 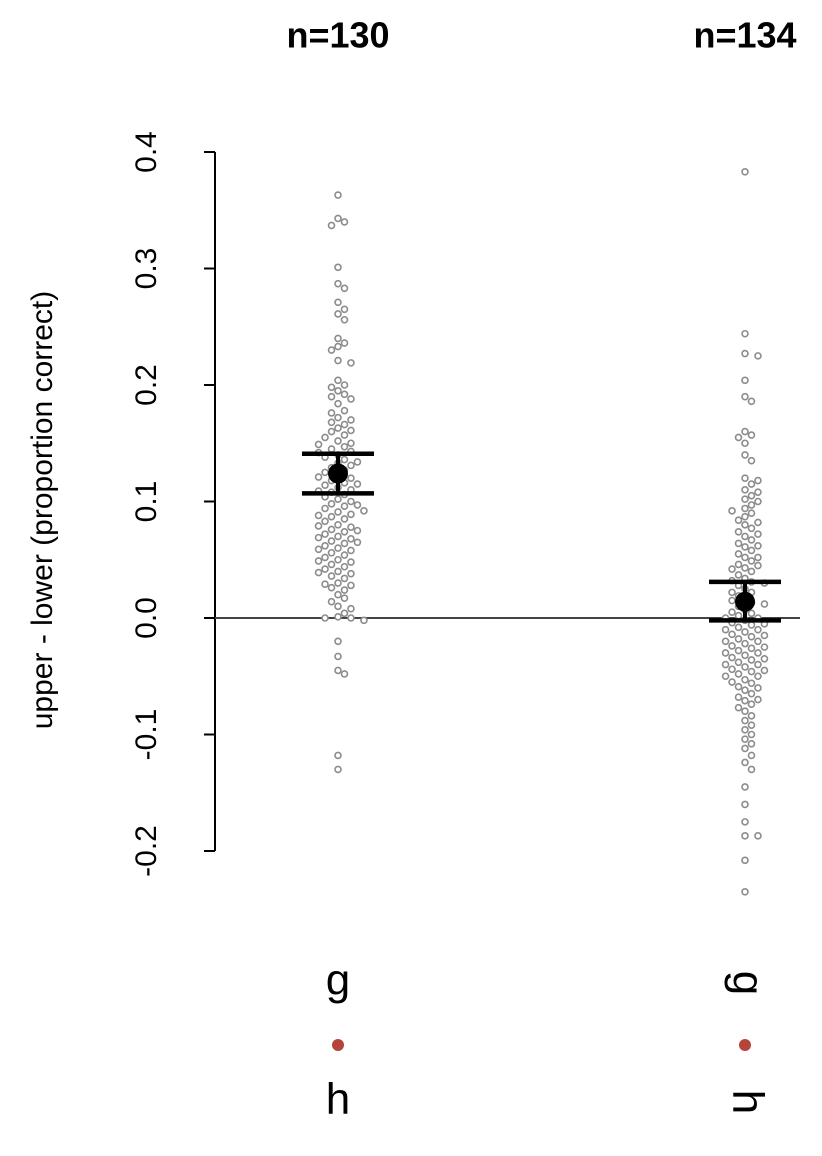 I want to click on y-axis-label: upper - lower (proportion correct), so click(x=42, y=510).